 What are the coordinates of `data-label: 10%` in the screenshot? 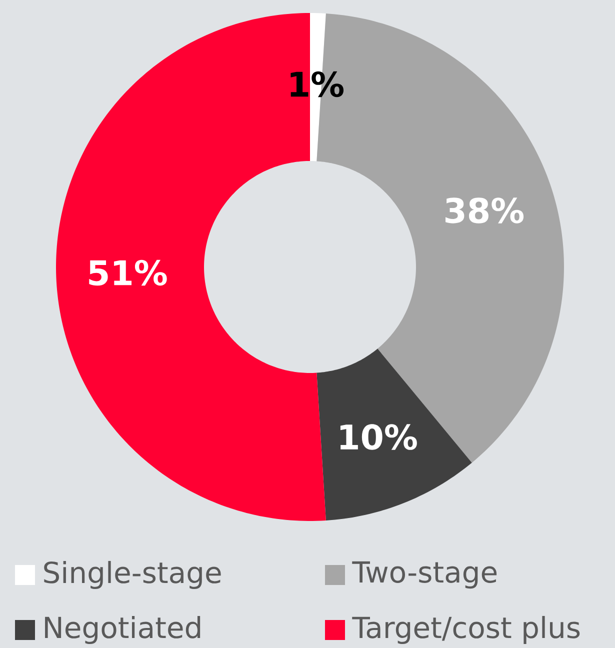 It's located at (378, 437).